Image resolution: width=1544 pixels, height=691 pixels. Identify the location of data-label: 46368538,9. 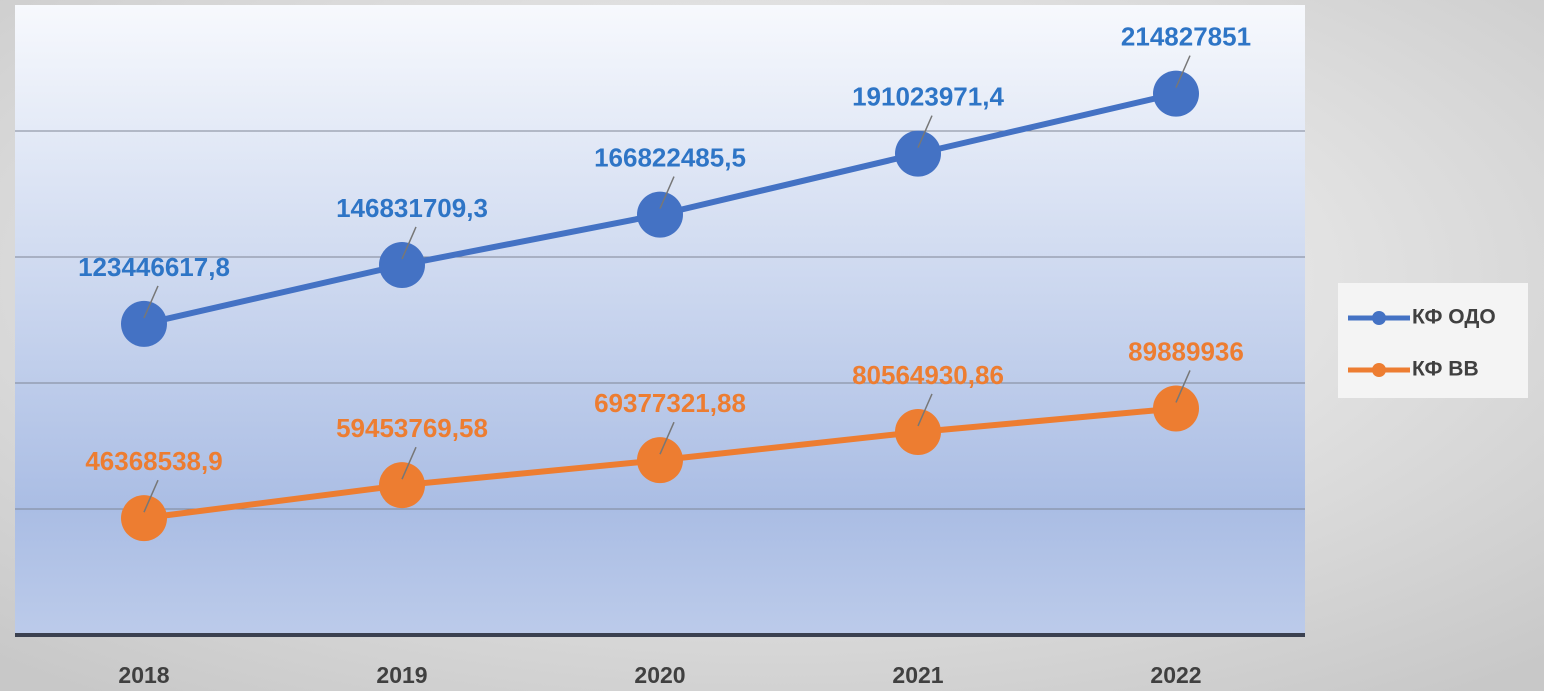
(153, 461).